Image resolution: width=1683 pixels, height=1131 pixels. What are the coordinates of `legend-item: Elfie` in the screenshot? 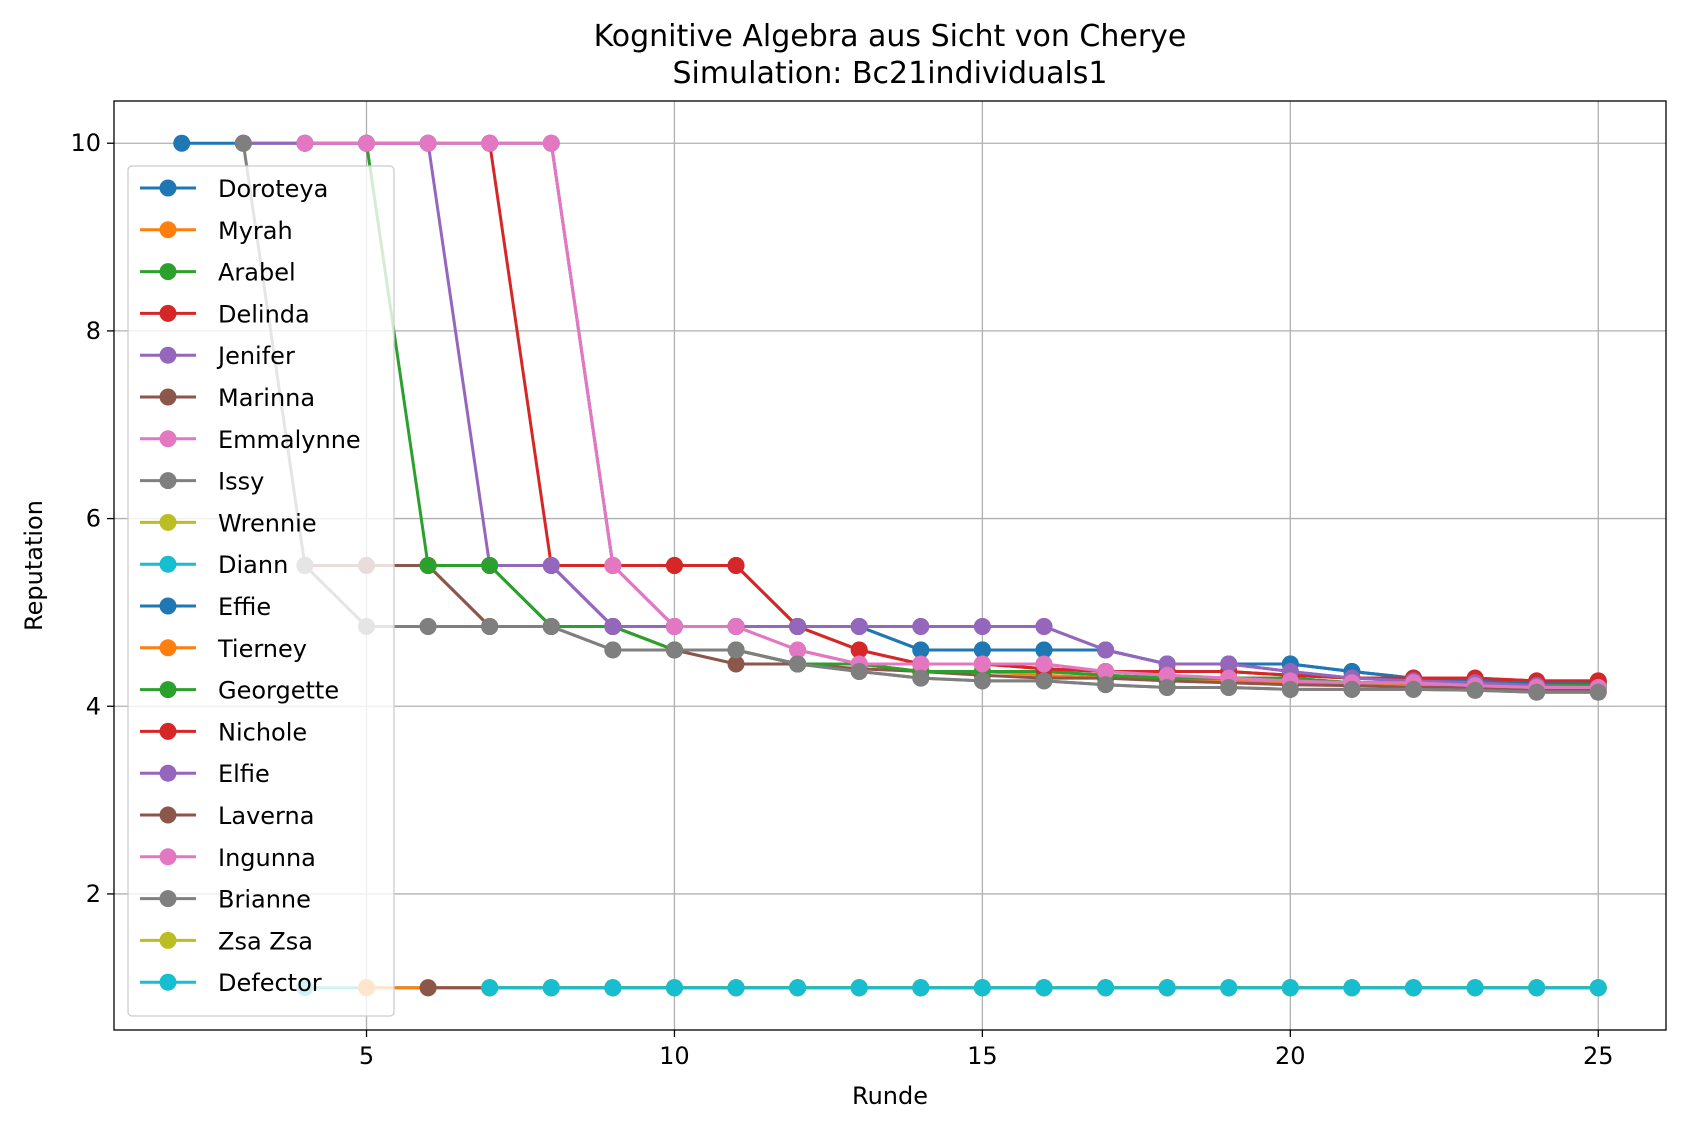 It's located at (205, 774).